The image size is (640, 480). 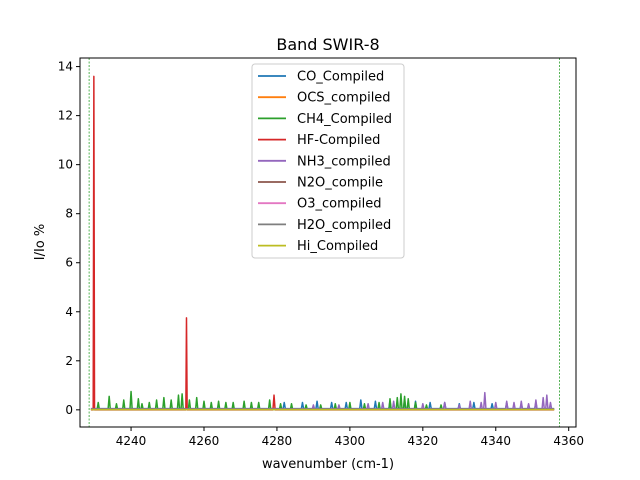 What do you see at coordinates (344, 119) in the screenshot?
I see `legend-entry: CH4_Compiled` at bounding box center [344, 119].